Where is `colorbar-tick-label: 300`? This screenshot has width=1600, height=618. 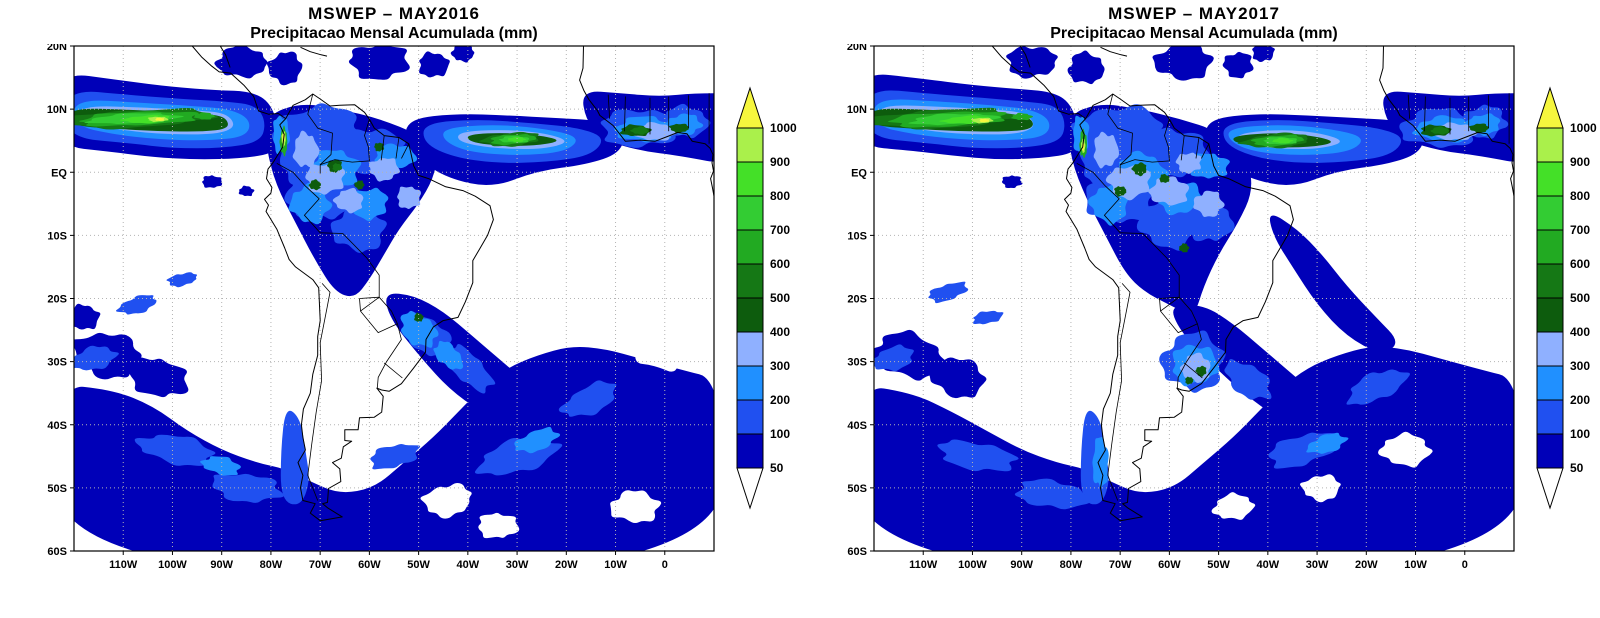
colorbar-tick-label: 300 is located at coordinates (1580, 366).